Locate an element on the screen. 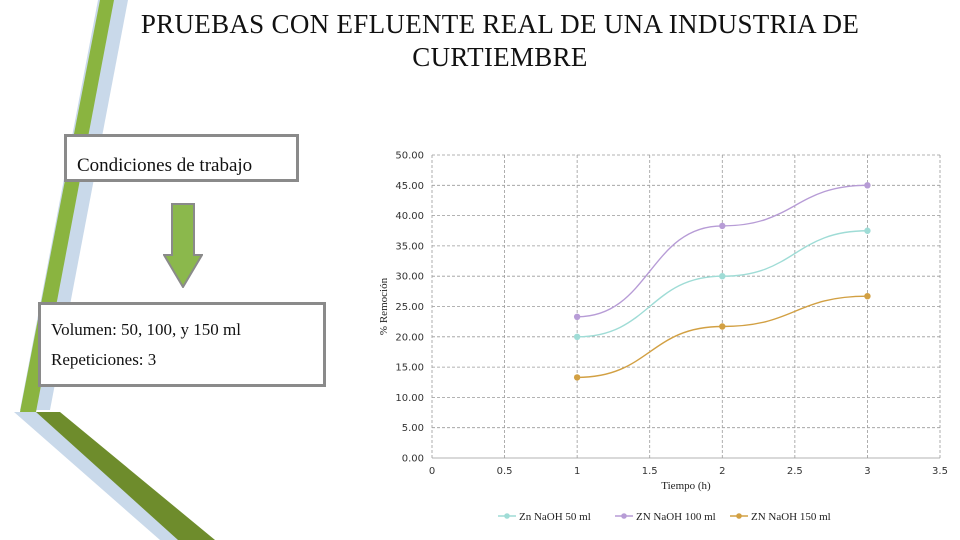 This screenshot has width=960, height=540. x-tick-label: 3.5 is located at coordinates (940, 471).